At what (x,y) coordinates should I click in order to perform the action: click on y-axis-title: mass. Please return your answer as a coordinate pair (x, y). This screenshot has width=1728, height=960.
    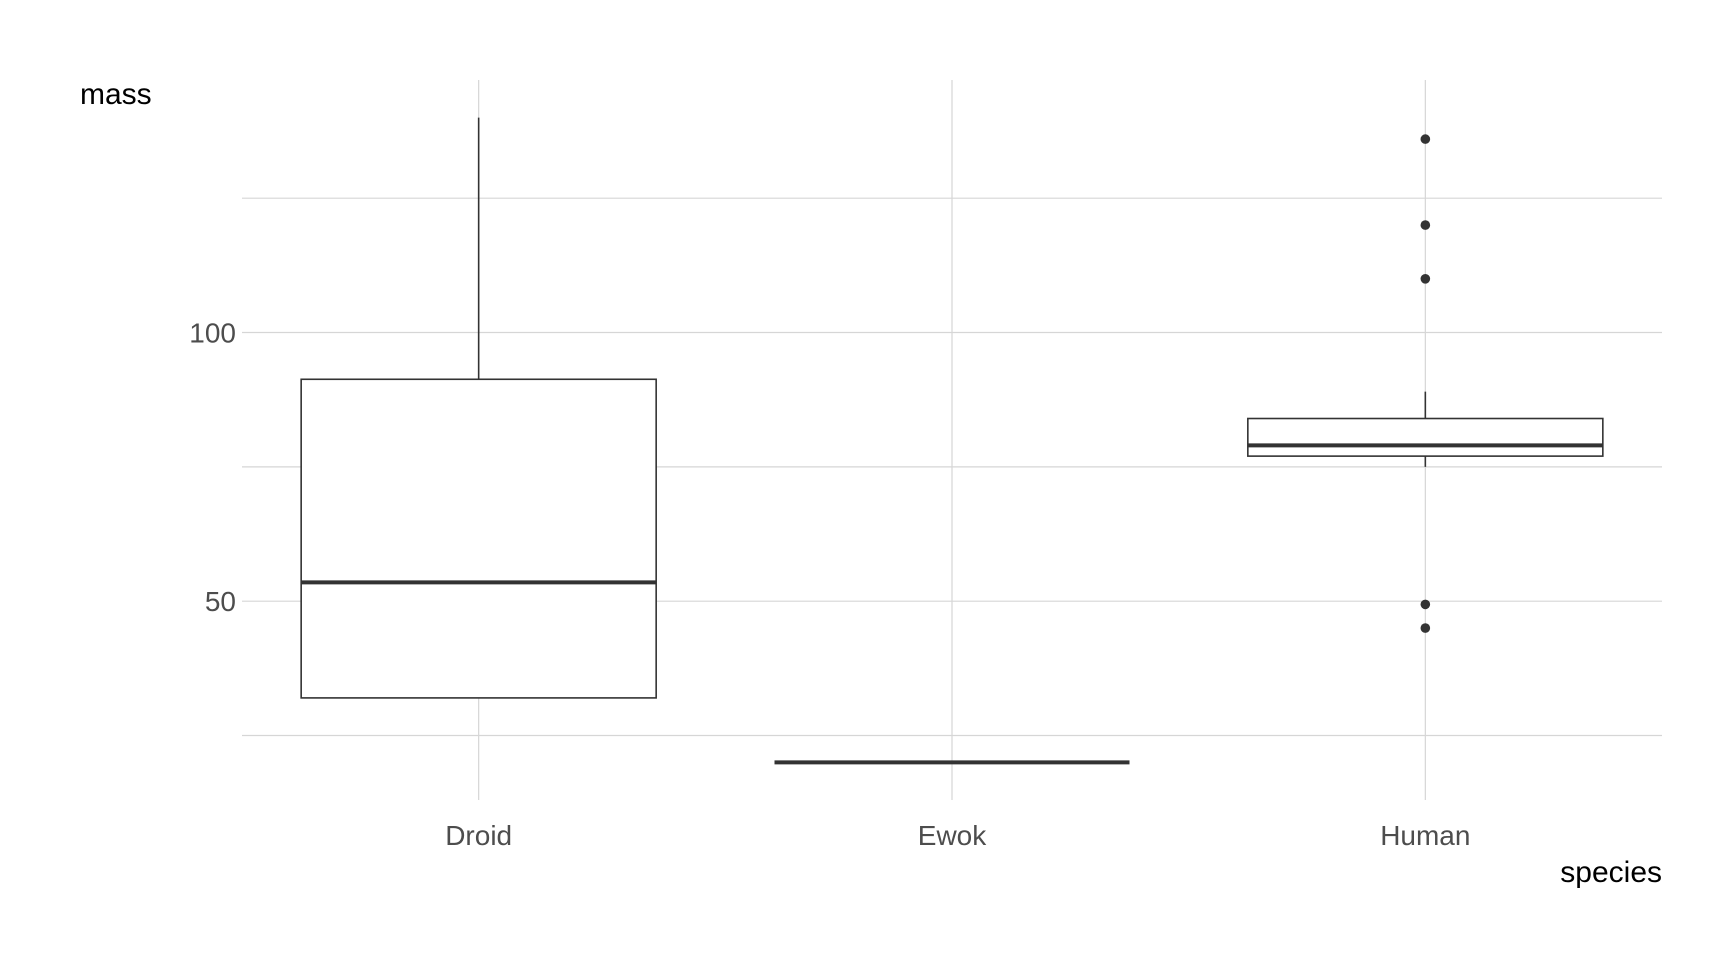
    Looking at the image, I should click on (116, 94).